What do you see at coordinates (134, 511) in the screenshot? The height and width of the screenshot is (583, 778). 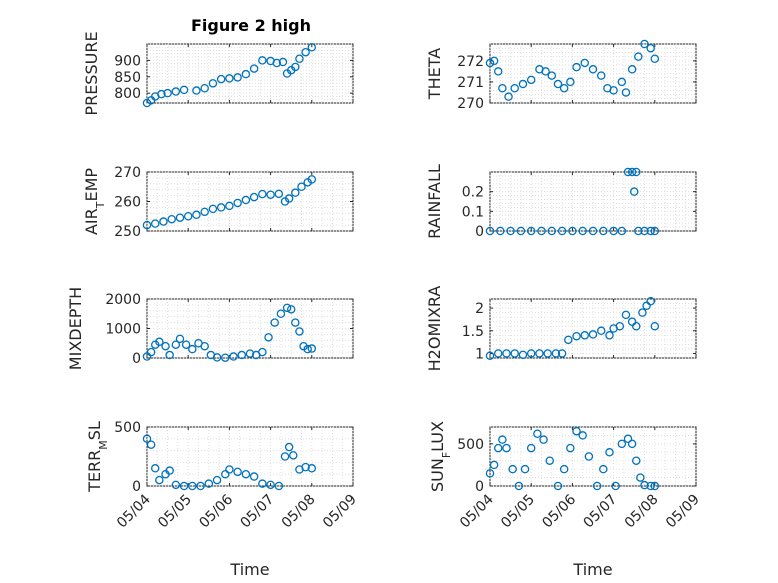 I see `x-tick-label: 05/04` at bounding box center [134, 511].